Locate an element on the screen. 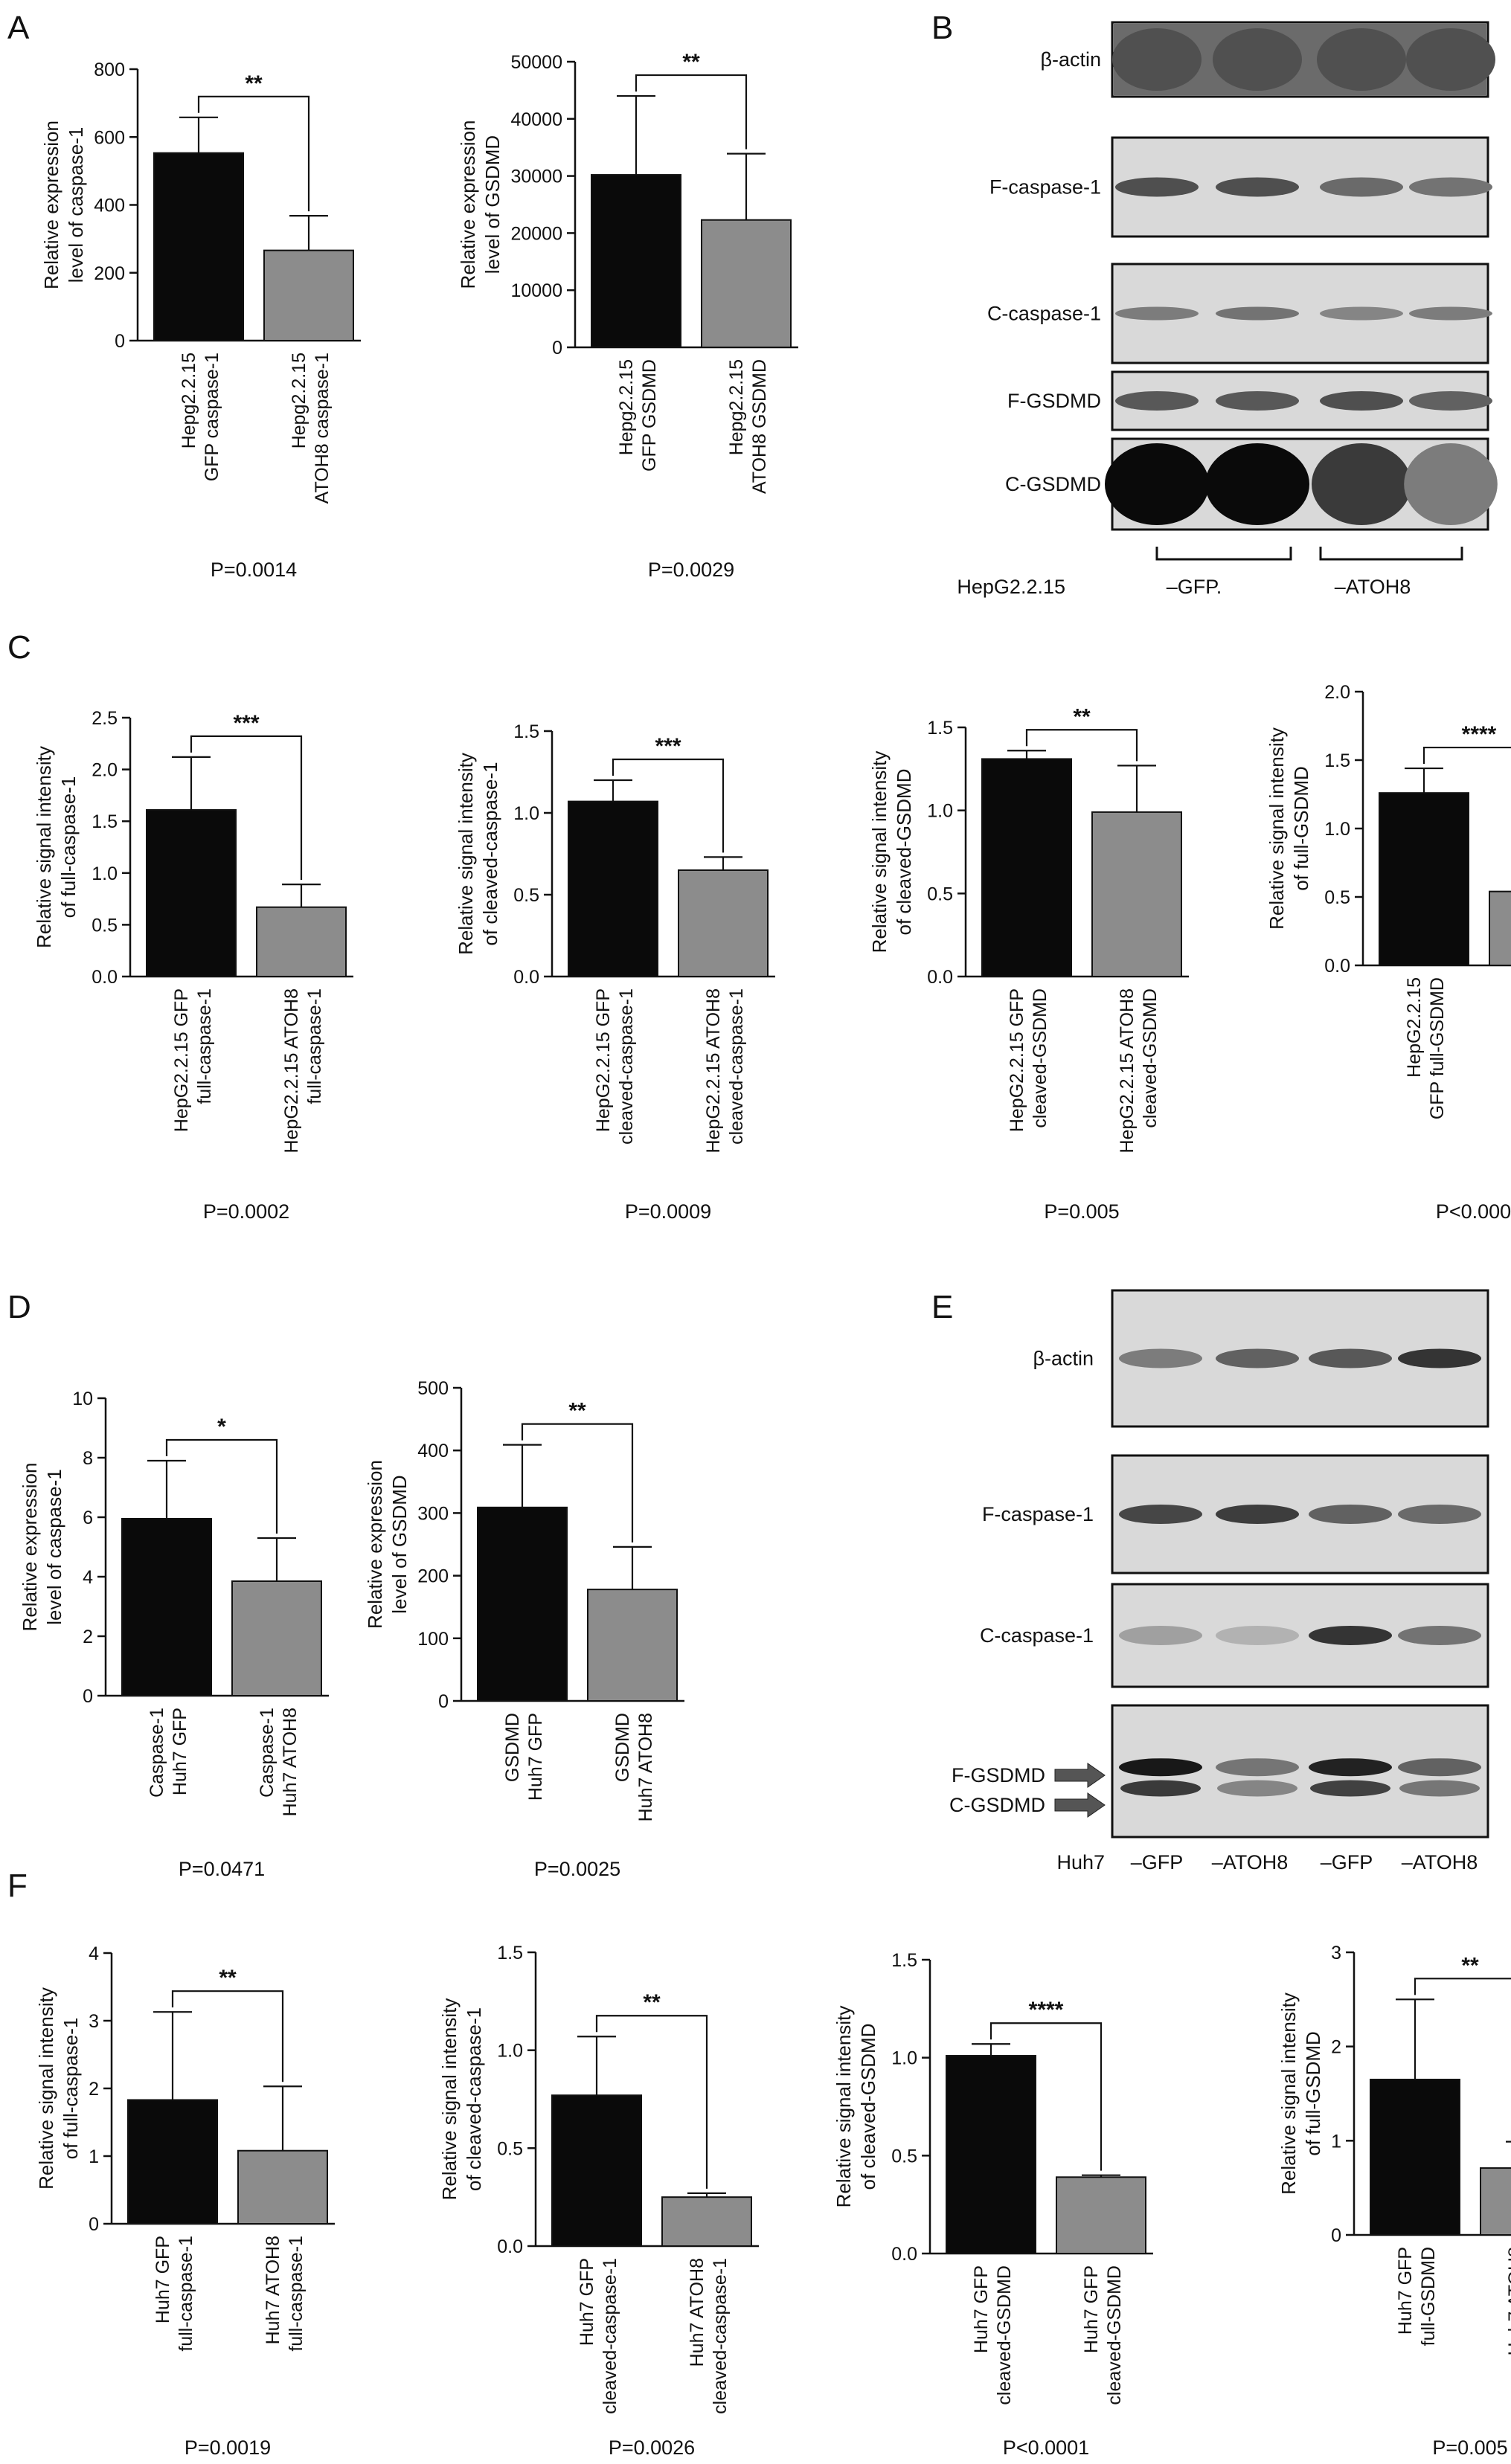 The image size is (1511, 2464). y-tick-label: 3 is located at coordinates (1336, 1953).